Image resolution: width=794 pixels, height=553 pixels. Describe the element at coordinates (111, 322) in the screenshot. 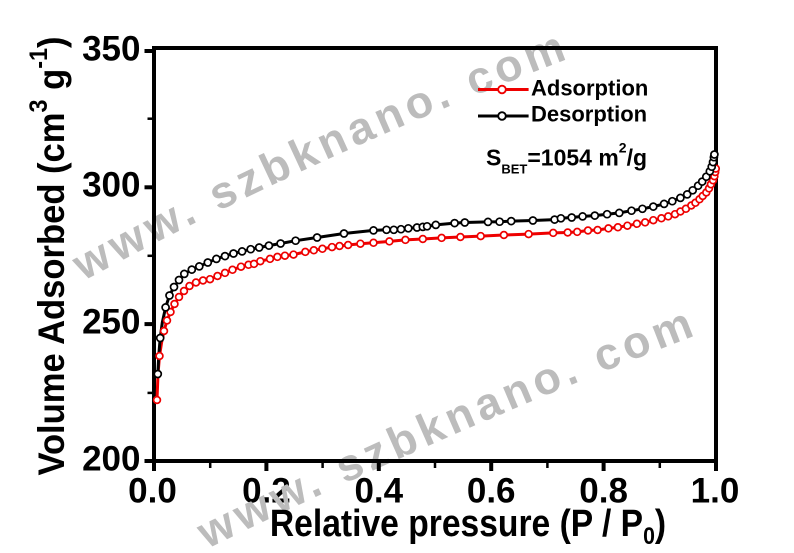

I see `svg-text: 250` at that location.